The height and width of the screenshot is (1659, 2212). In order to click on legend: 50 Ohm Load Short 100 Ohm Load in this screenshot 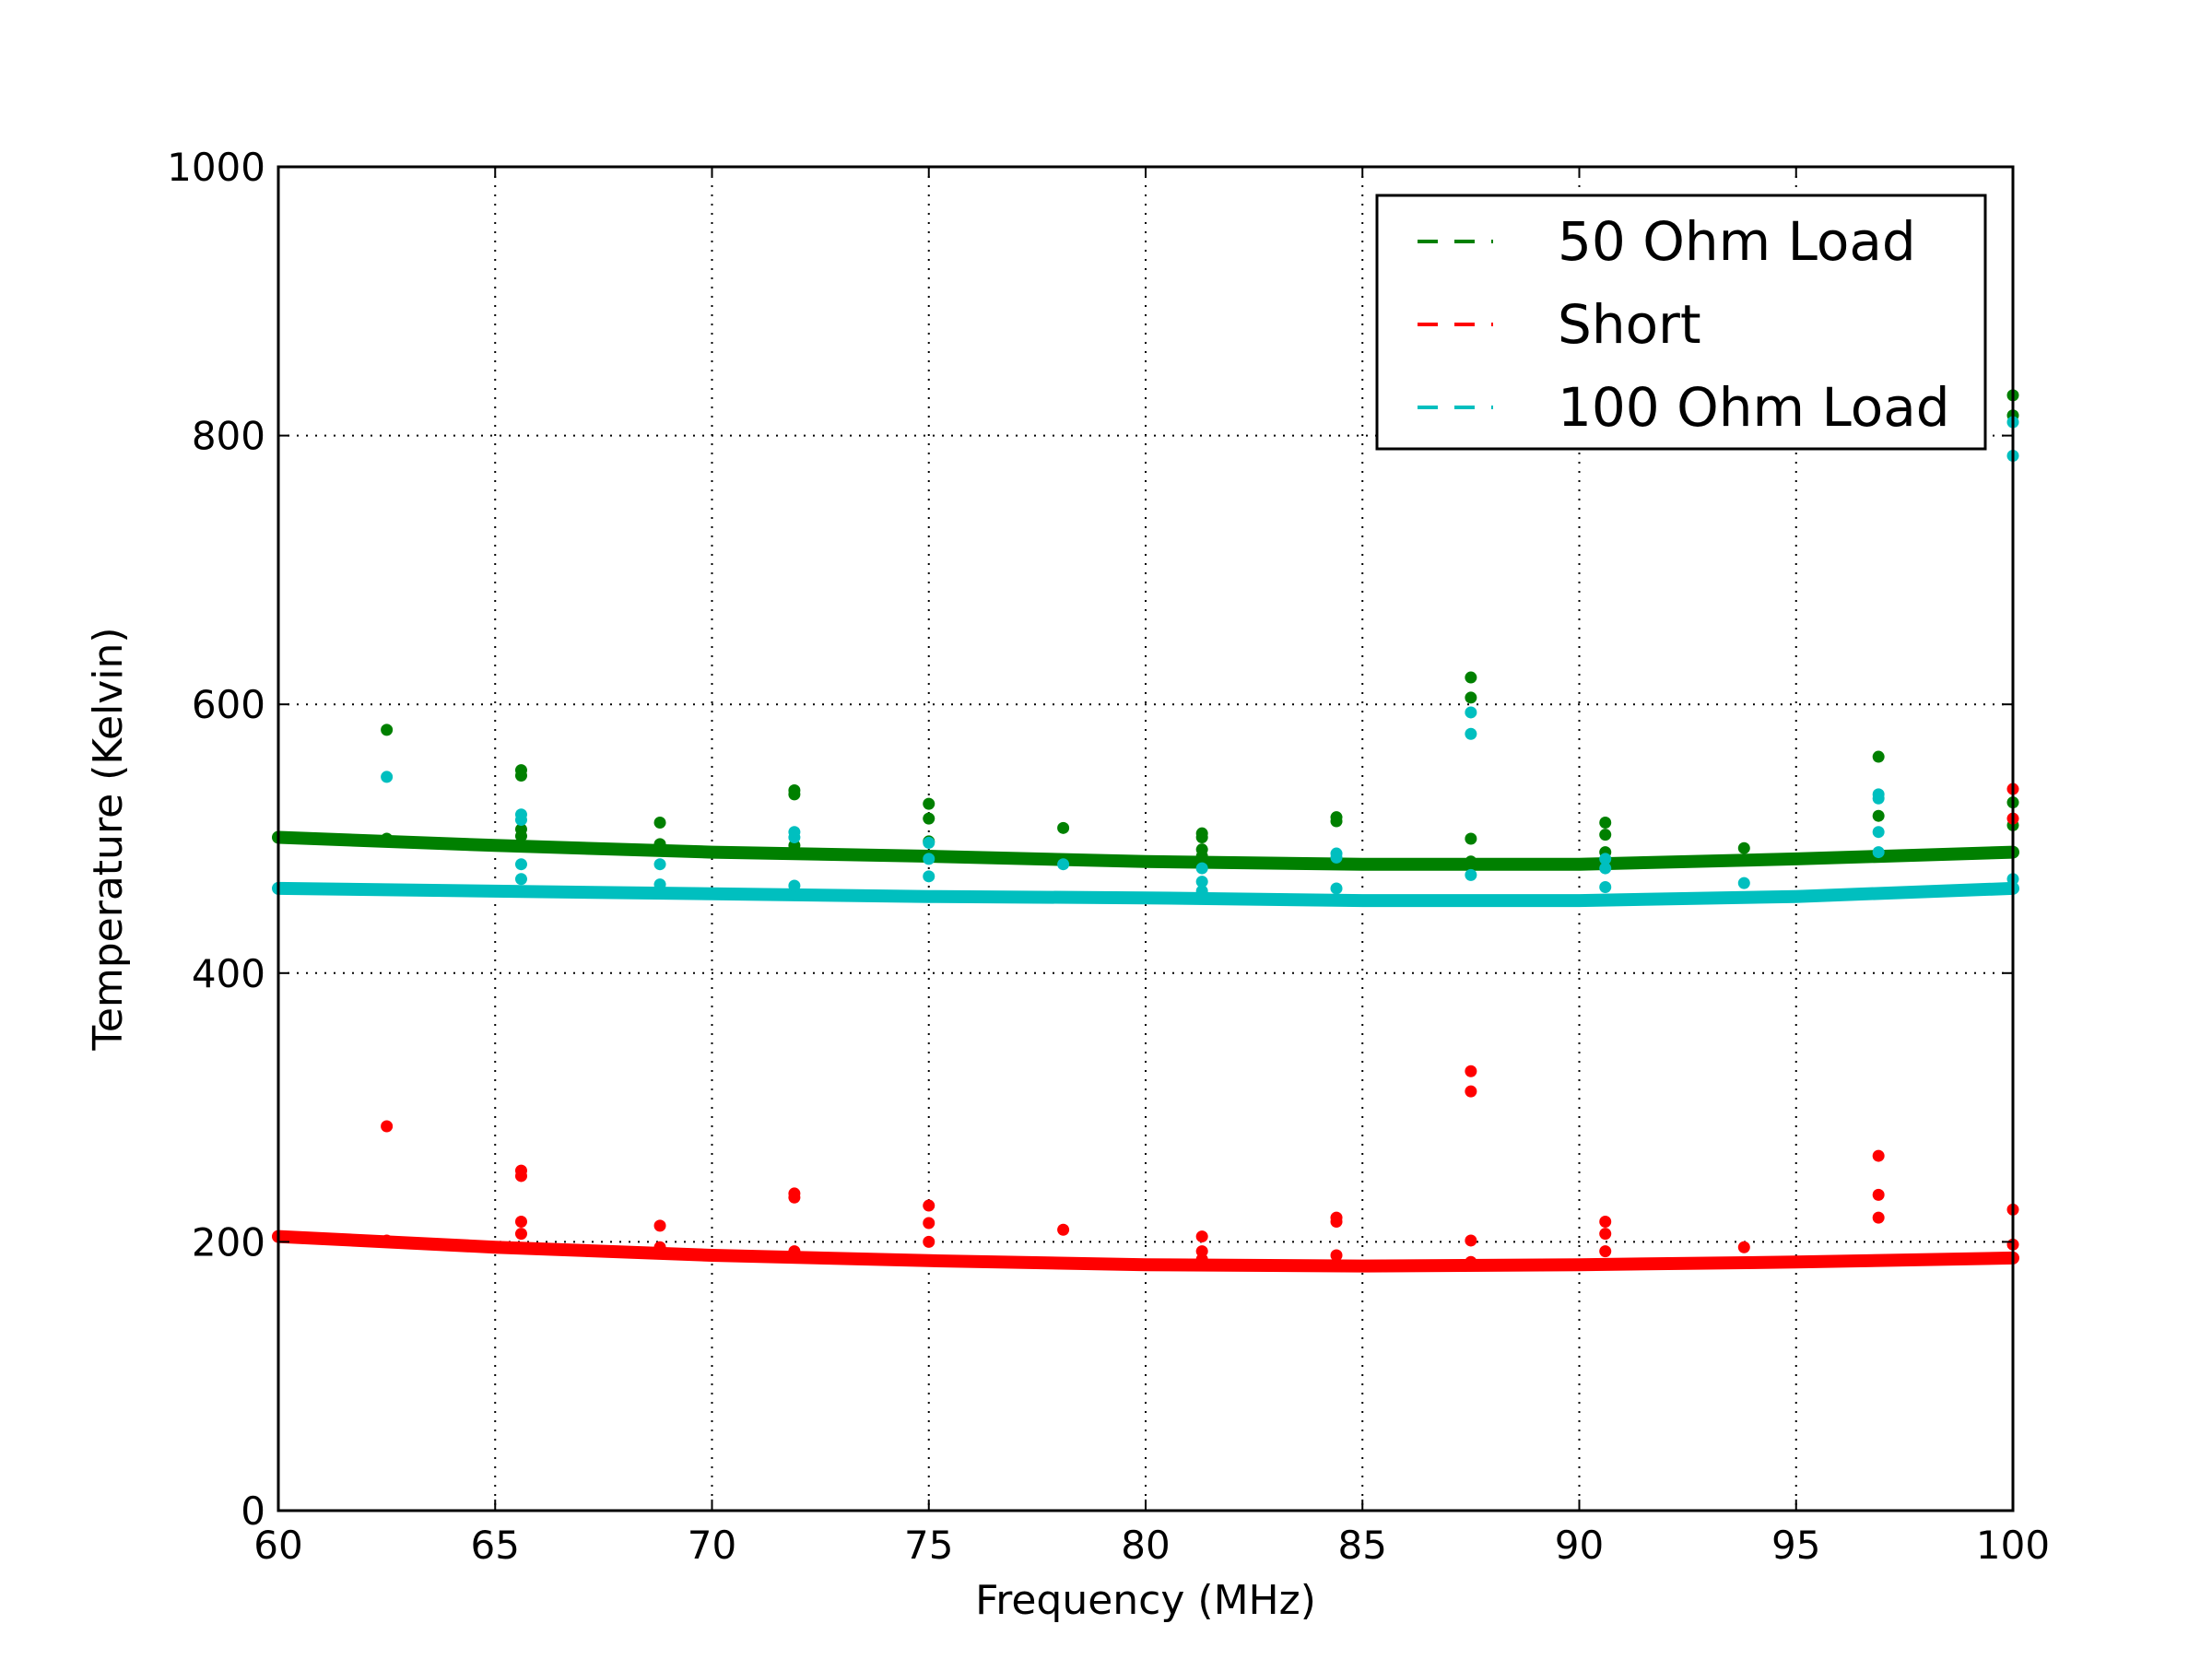, I will do `click(1681, 322)`.